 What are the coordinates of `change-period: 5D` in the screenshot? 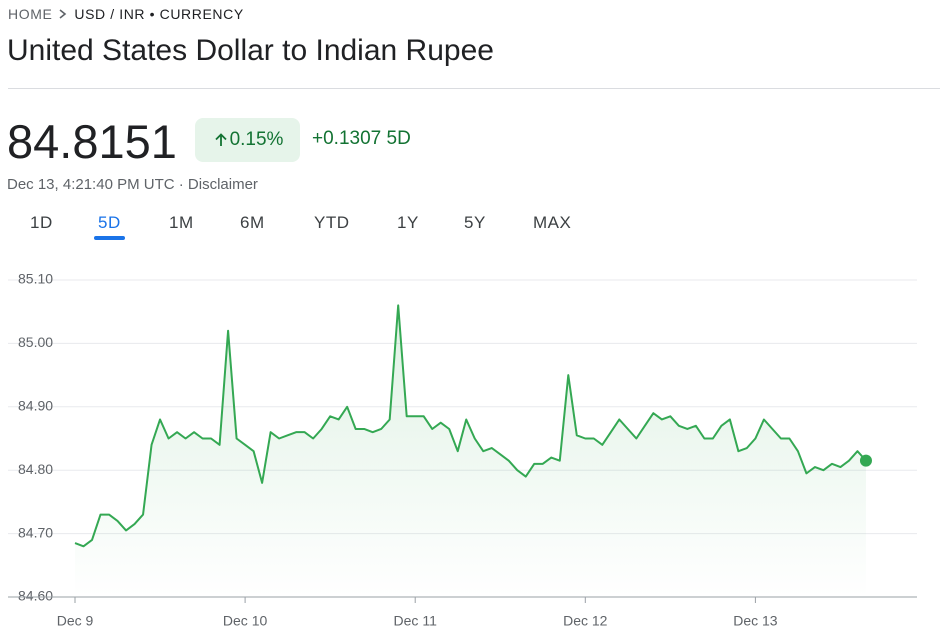 It's located at (398, 138).